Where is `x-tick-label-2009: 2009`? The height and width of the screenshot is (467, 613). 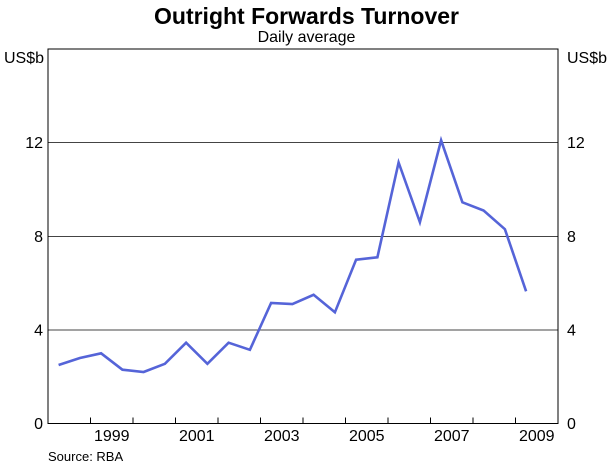
x-tick-label-2009: 2009 is located at coordinates (537, 436).